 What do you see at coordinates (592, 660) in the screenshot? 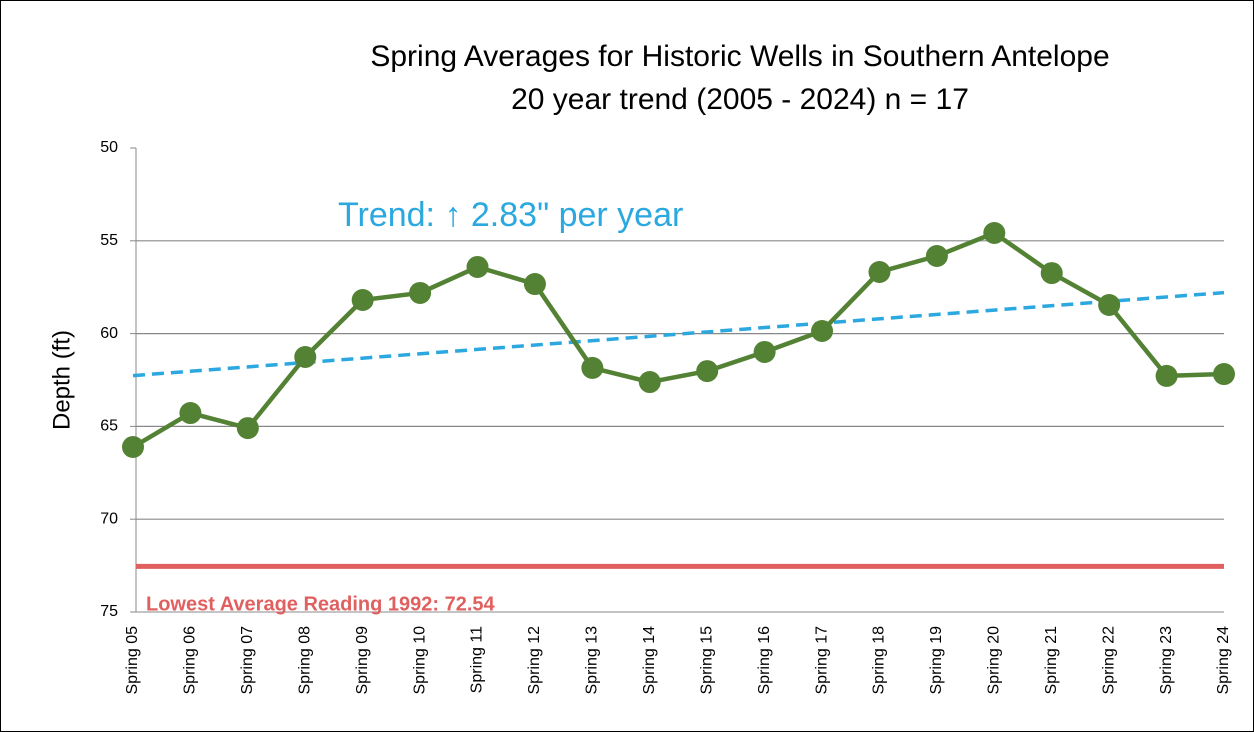
I see `x-tick-label: Spring 13` at bounding box center [592, 660].